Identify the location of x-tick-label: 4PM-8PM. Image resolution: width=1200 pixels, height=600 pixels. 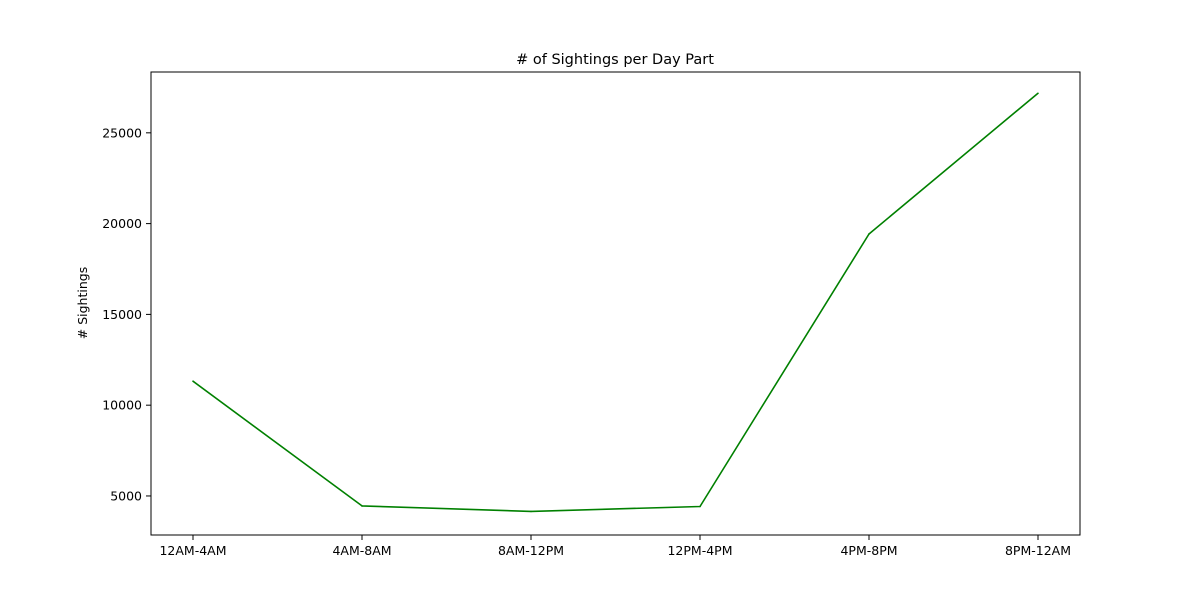
(868, 550).